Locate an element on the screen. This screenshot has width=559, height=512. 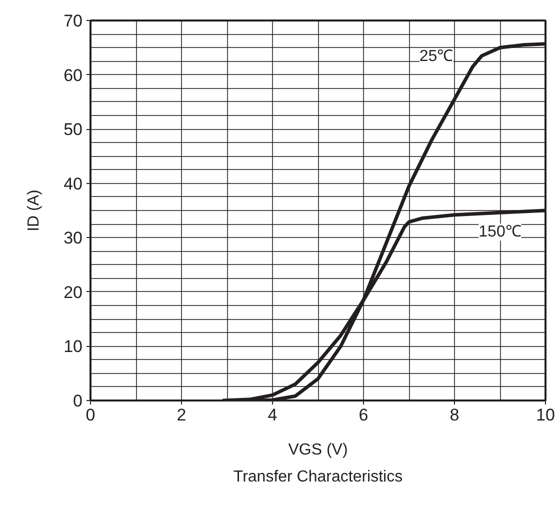
y-tick-label: 70 is located at coordinates (73, 21).